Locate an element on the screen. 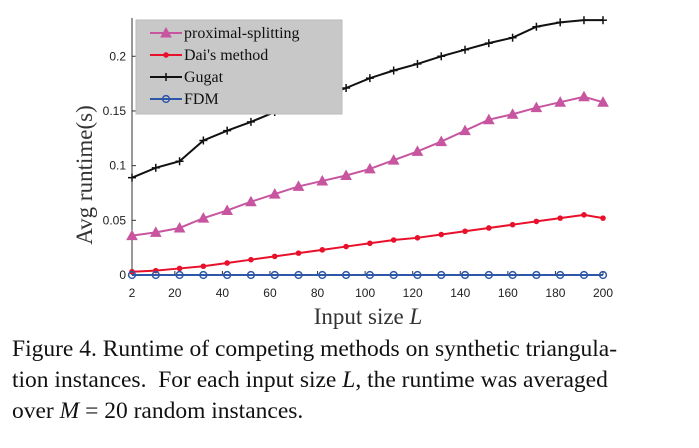  x-axis-label-var: L is located at coordinates (416, 316).